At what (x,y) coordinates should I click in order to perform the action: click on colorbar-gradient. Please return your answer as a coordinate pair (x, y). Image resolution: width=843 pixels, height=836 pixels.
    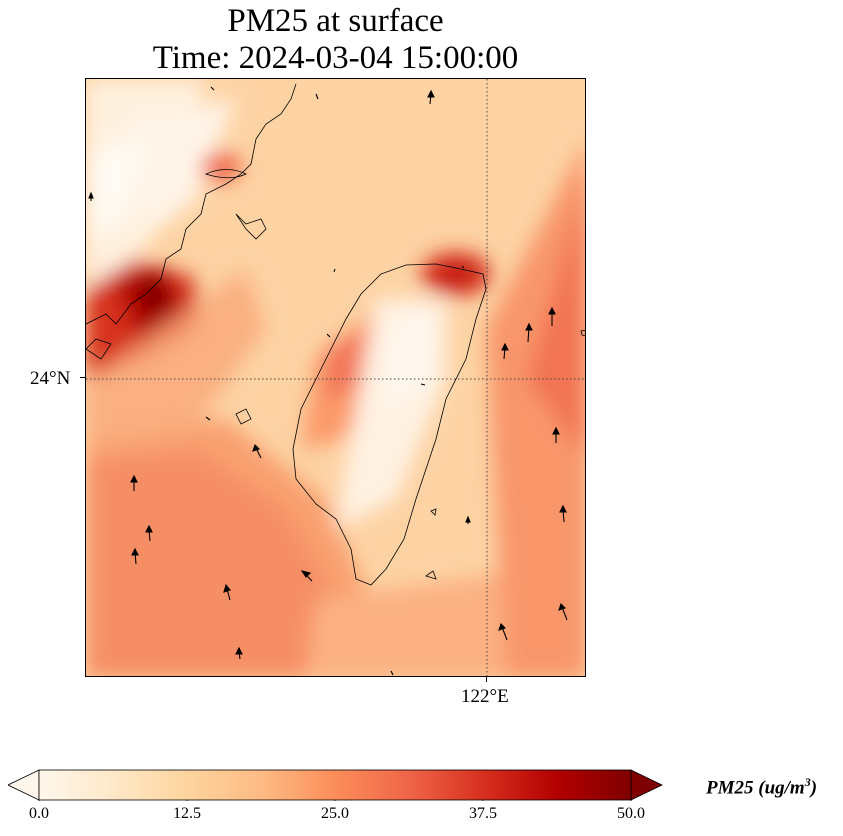
    Looking at the image, I should click on (335, 785).